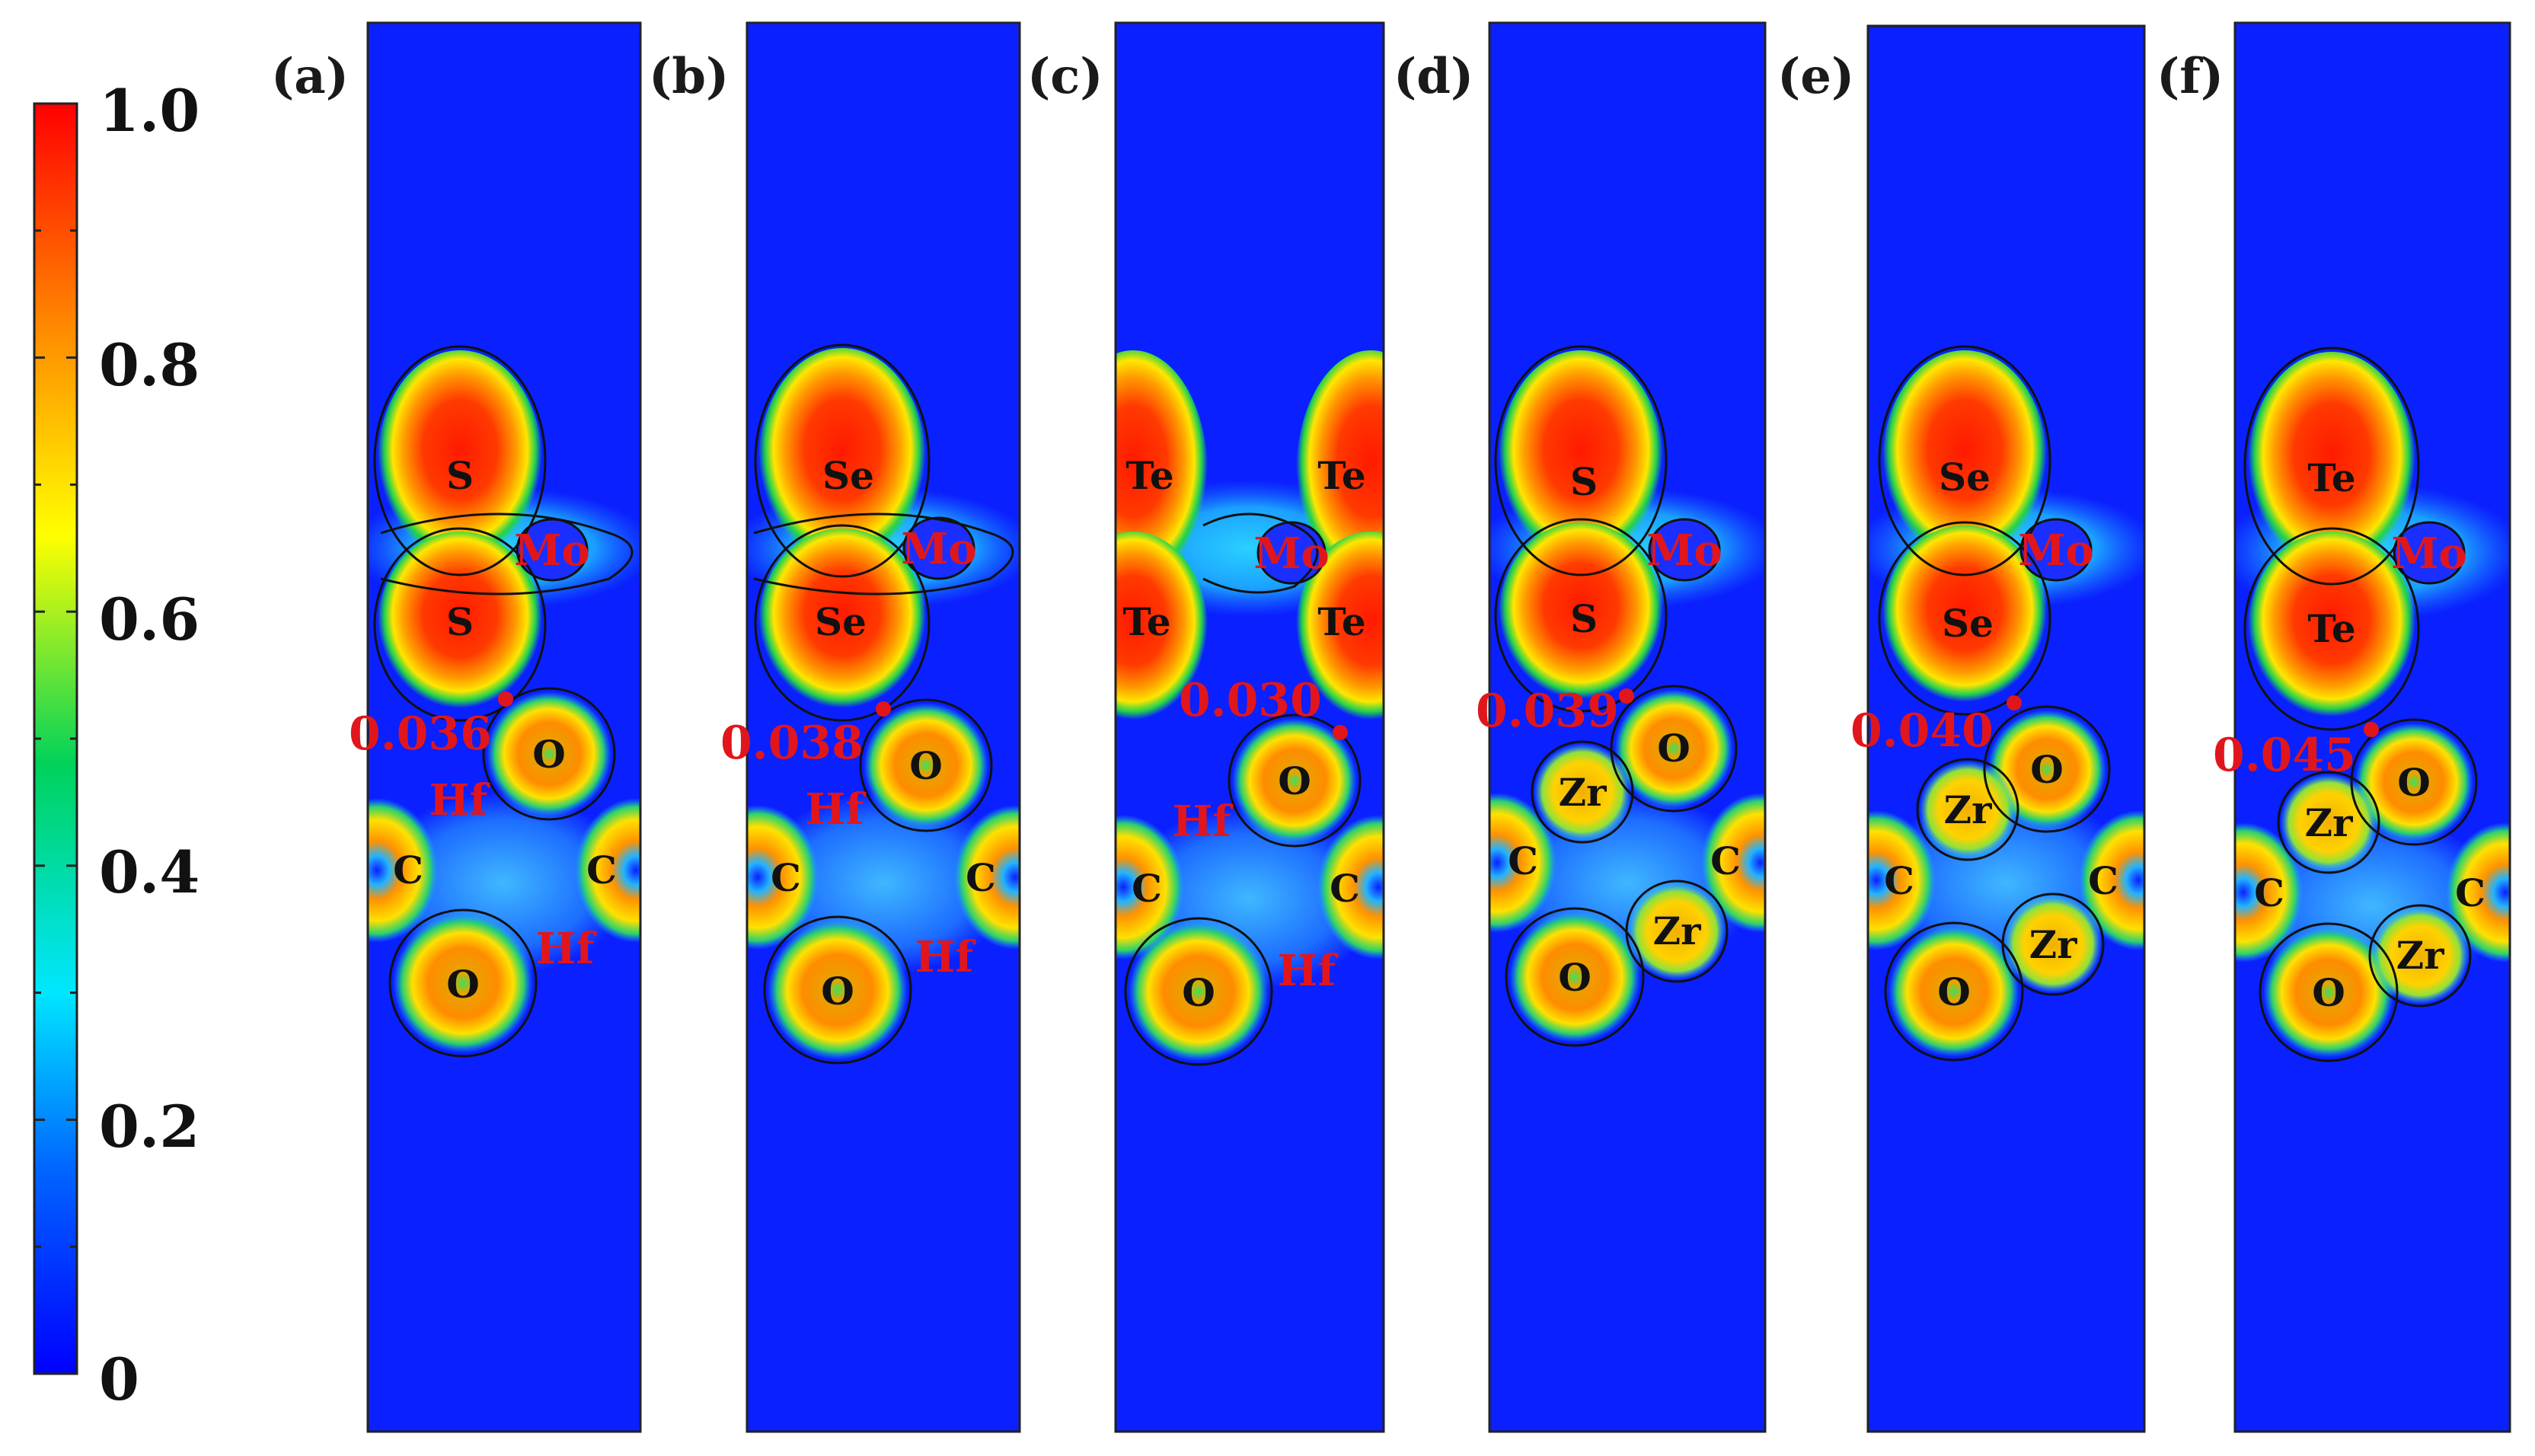 The height and width of the screenshot is (1456, 2535). I want to click on elf-value-label: 0.040, so click(1922, 731).